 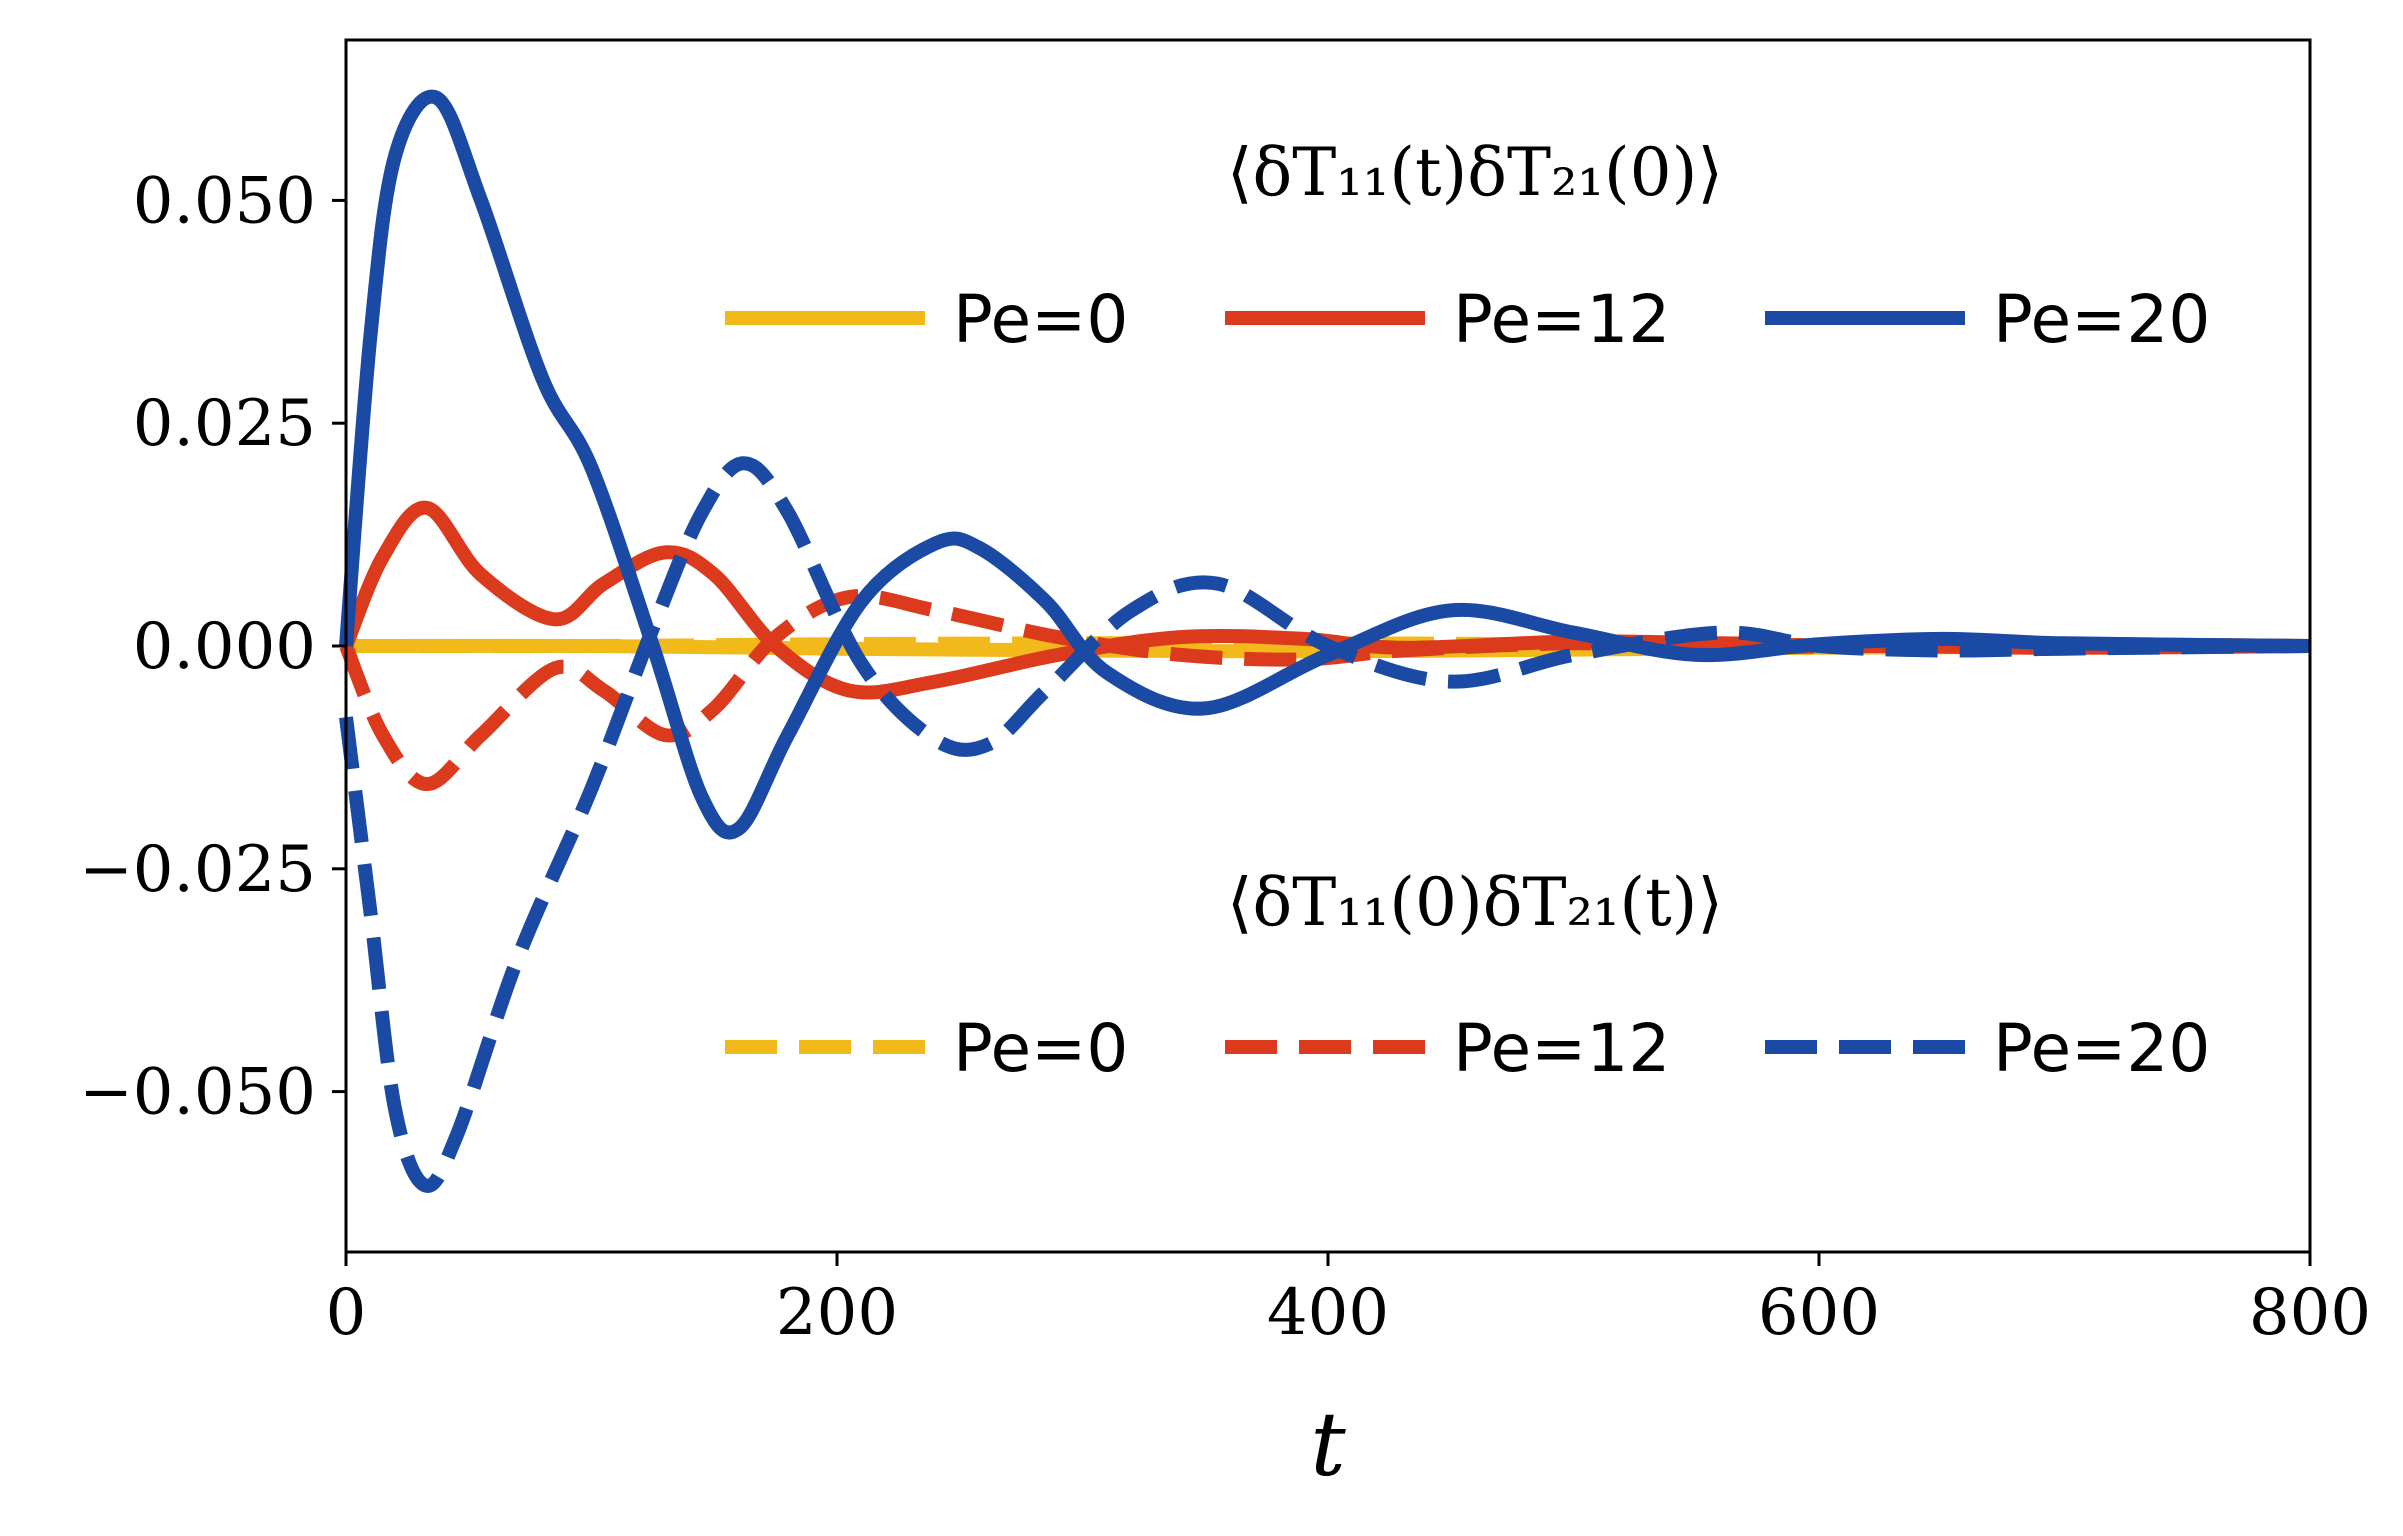 I want to click on legend-label-pe20-solid: Pe=20, so click(x=2101, y=319).